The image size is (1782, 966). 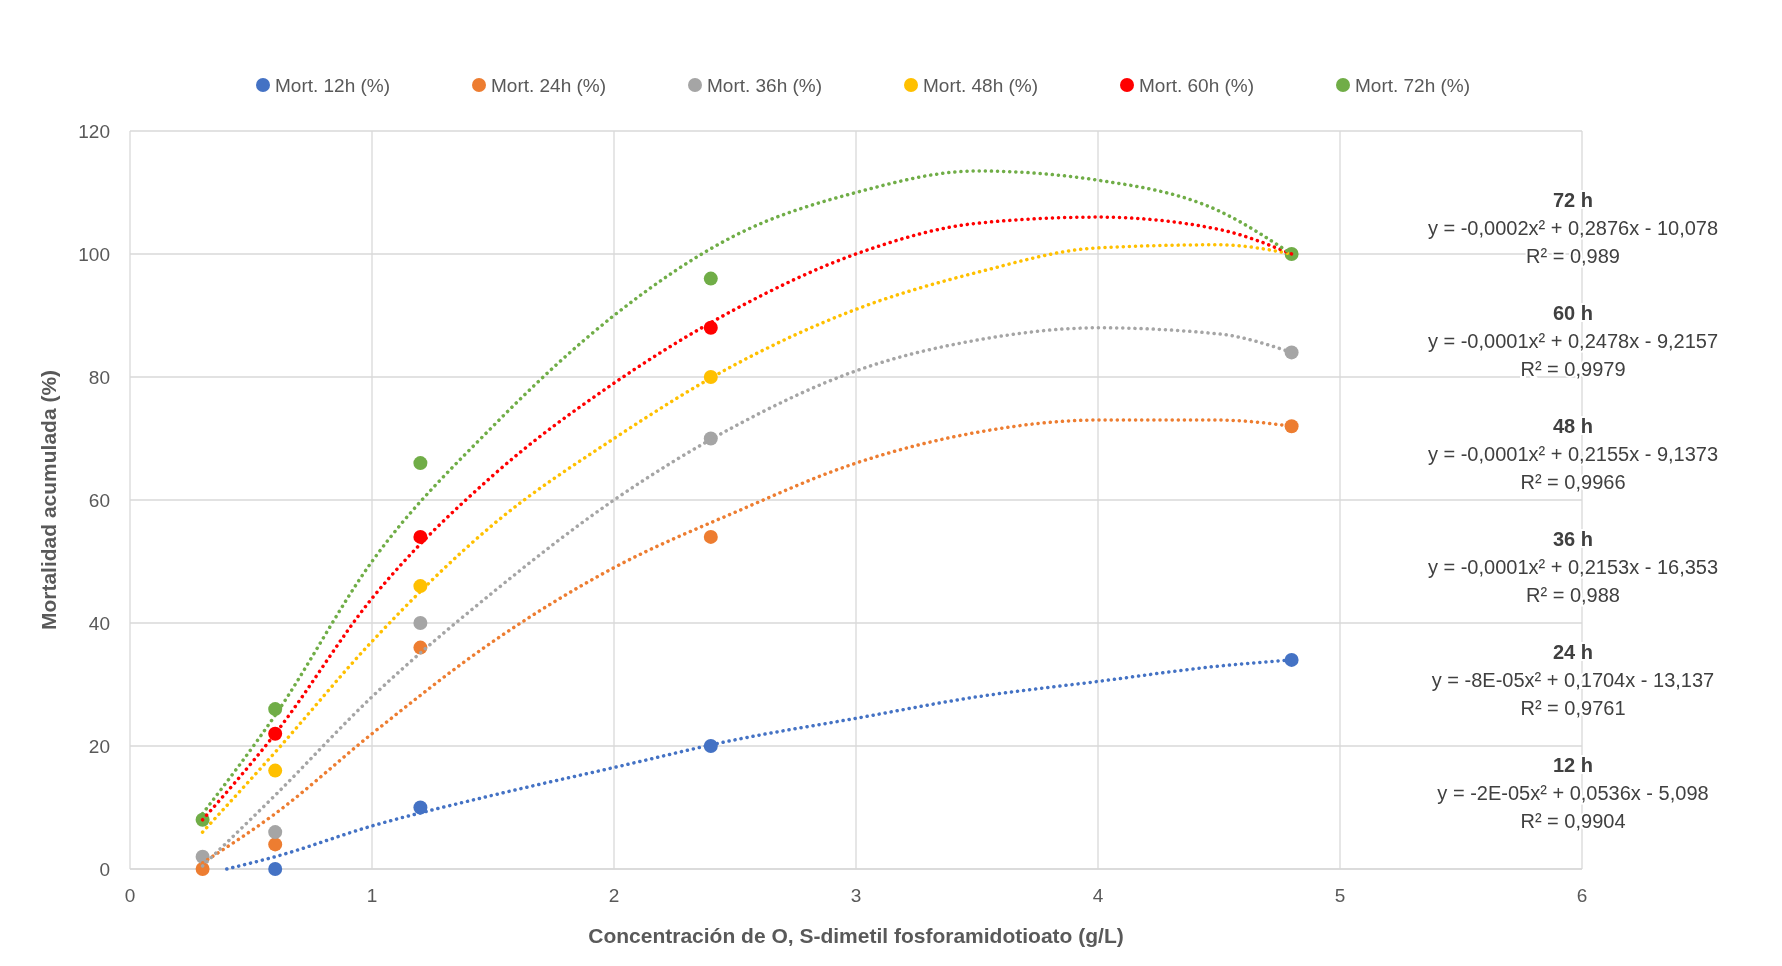 I want to click on annotation: R² = 0,989, so click(x=1573, y=256).